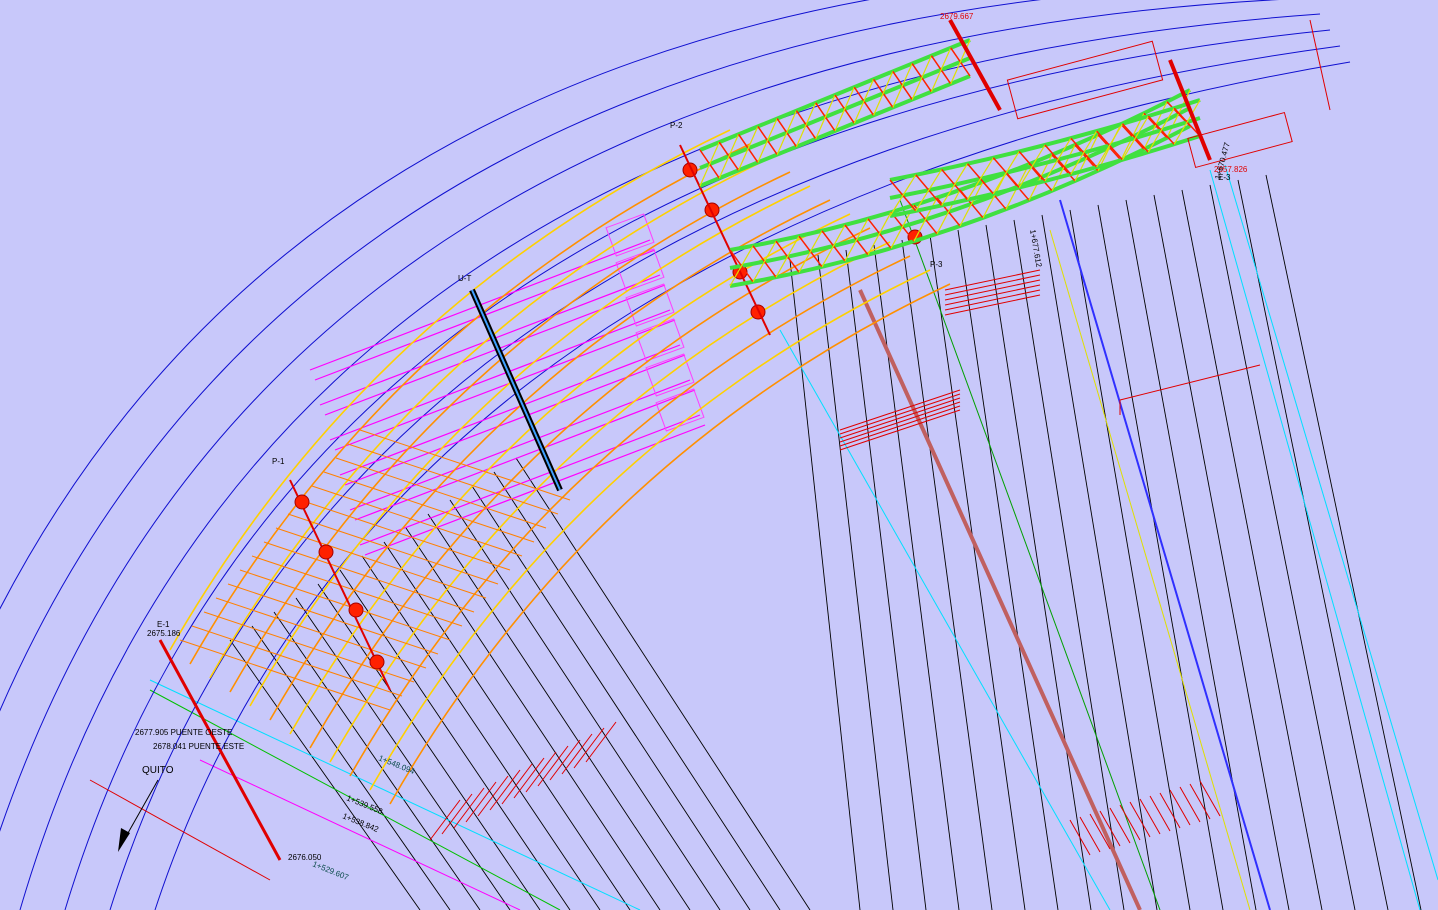  I want to click on north-arrow, so click(138, 815).